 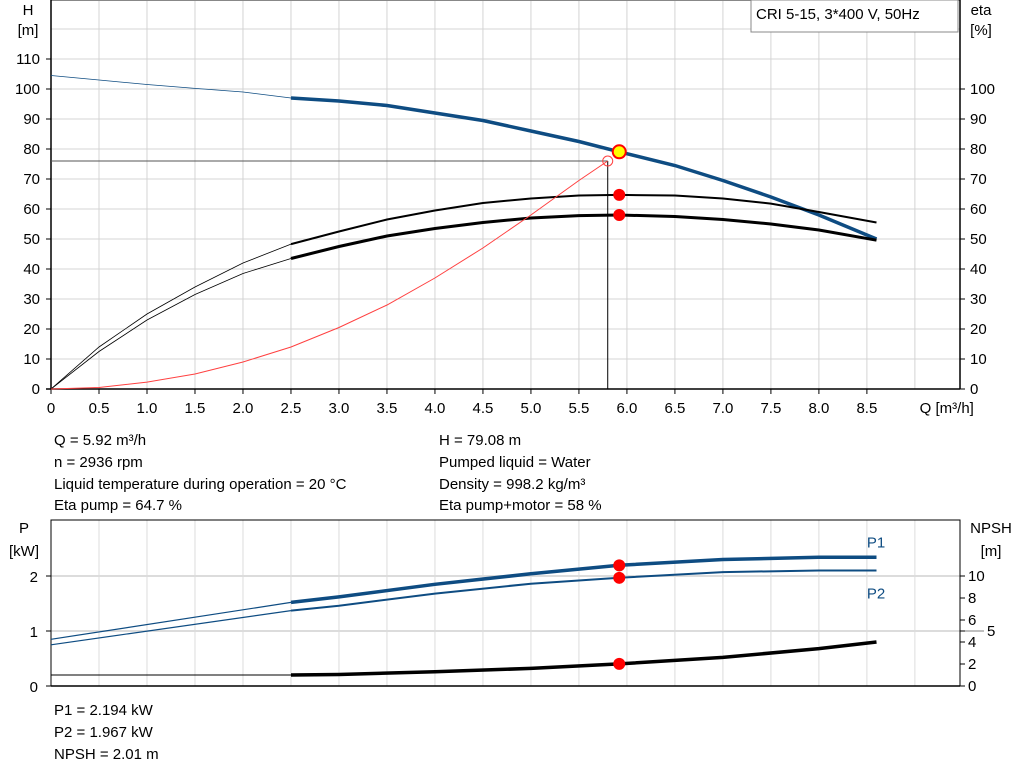 What do you see at coordinates (978, 299) in the screenshot?
I see `y-tick-label-right: 30` at bounding box center [978, 299].